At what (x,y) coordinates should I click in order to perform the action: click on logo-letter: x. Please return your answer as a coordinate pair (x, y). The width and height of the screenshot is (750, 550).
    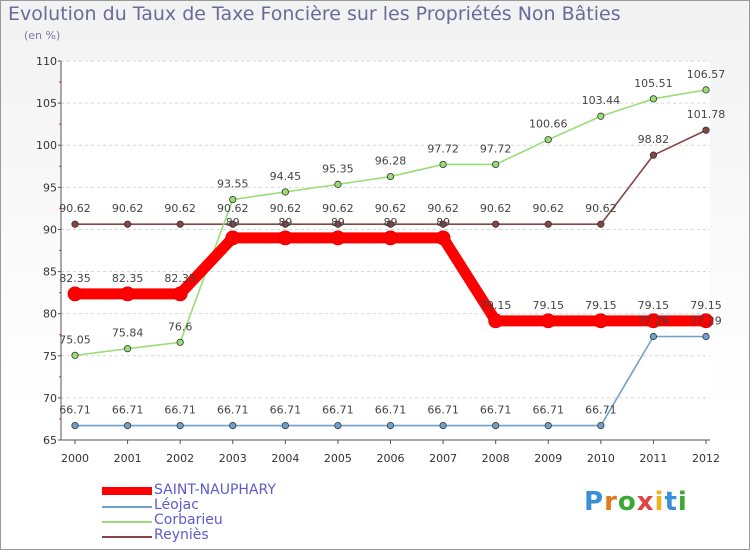
    Looking at the image, I should click on (645, 502).